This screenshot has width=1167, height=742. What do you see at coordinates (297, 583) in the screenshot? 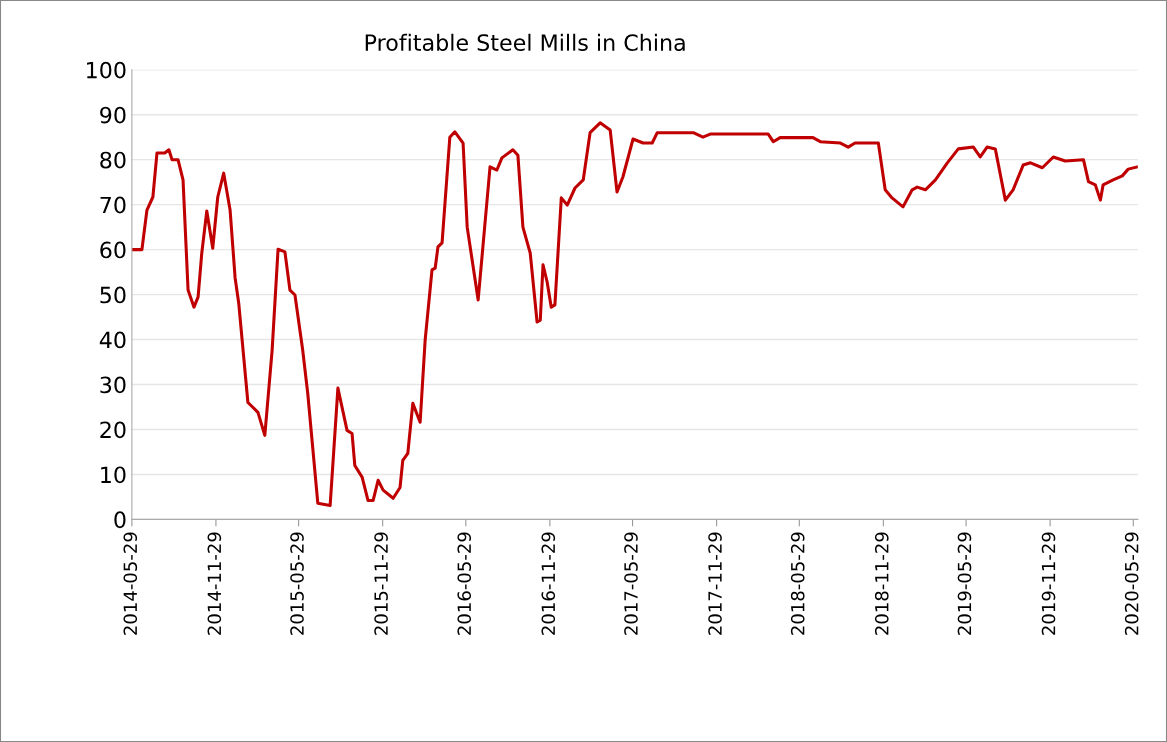
I see `x-tick-label: 2015-05-29` at bounding box center [297, 583].